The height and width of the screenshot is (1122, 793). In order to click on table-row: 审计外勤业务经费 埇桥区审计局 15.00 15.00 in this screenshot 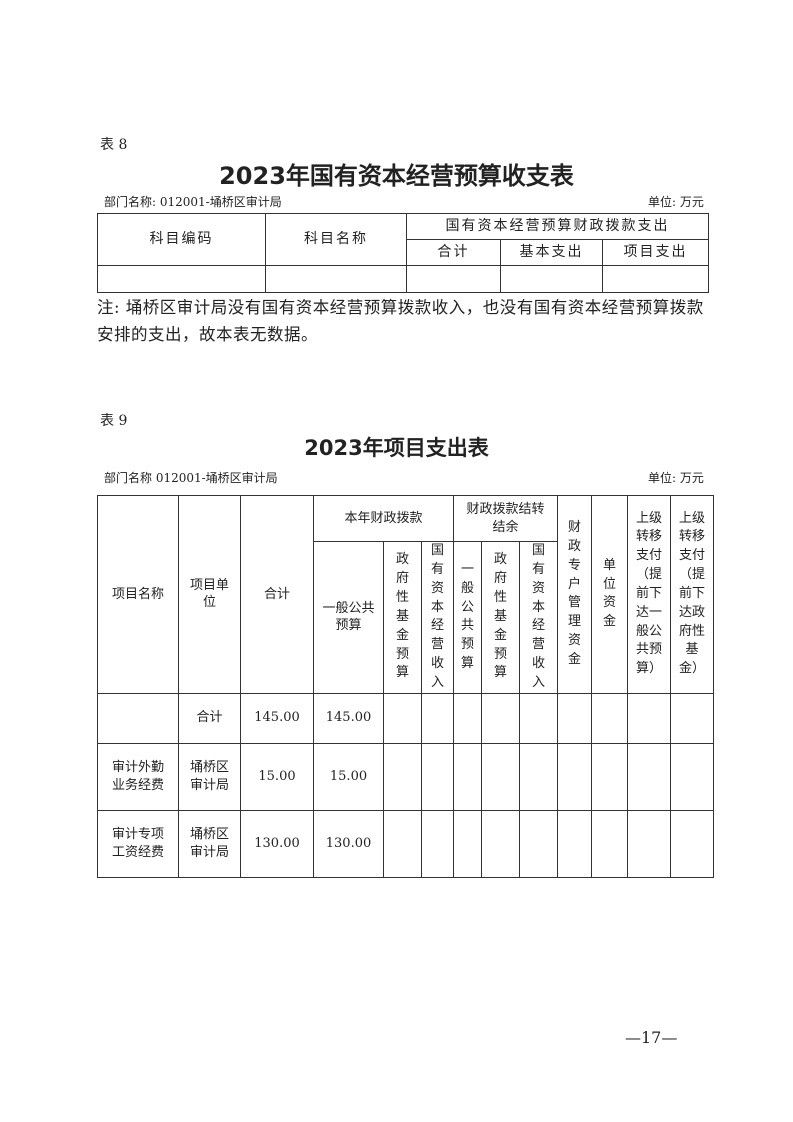, I will do `click(406, 776)`.